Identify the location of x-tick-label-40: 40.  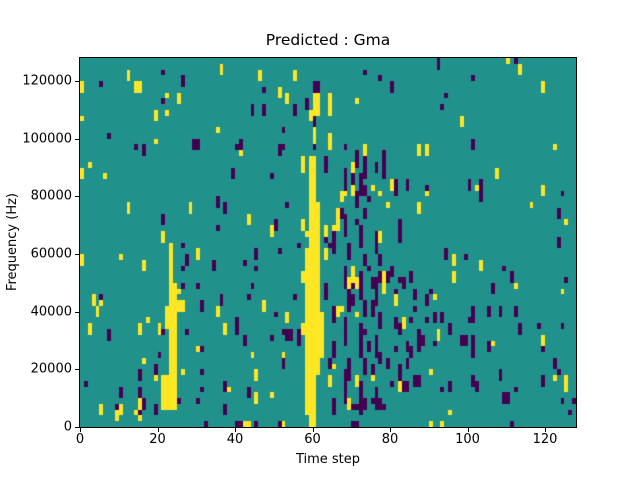
(235, 439).